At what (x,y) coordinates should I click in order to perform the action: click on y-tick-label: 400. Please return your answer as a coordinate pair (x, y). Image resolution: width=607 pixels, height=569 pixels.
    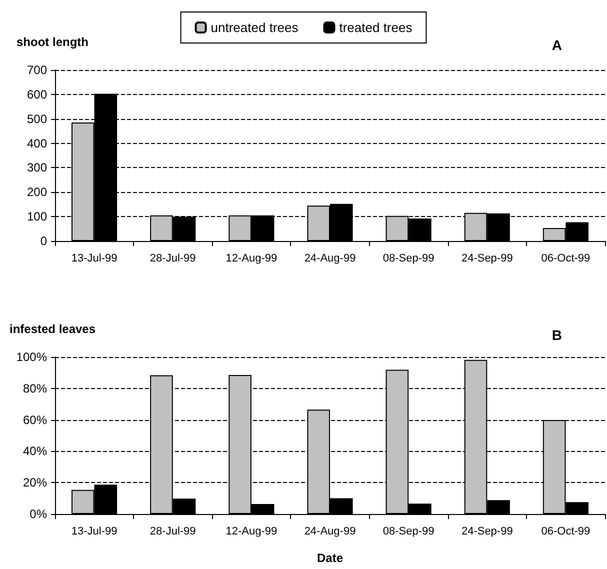
    Looking at the image, I should click on (37, 143).